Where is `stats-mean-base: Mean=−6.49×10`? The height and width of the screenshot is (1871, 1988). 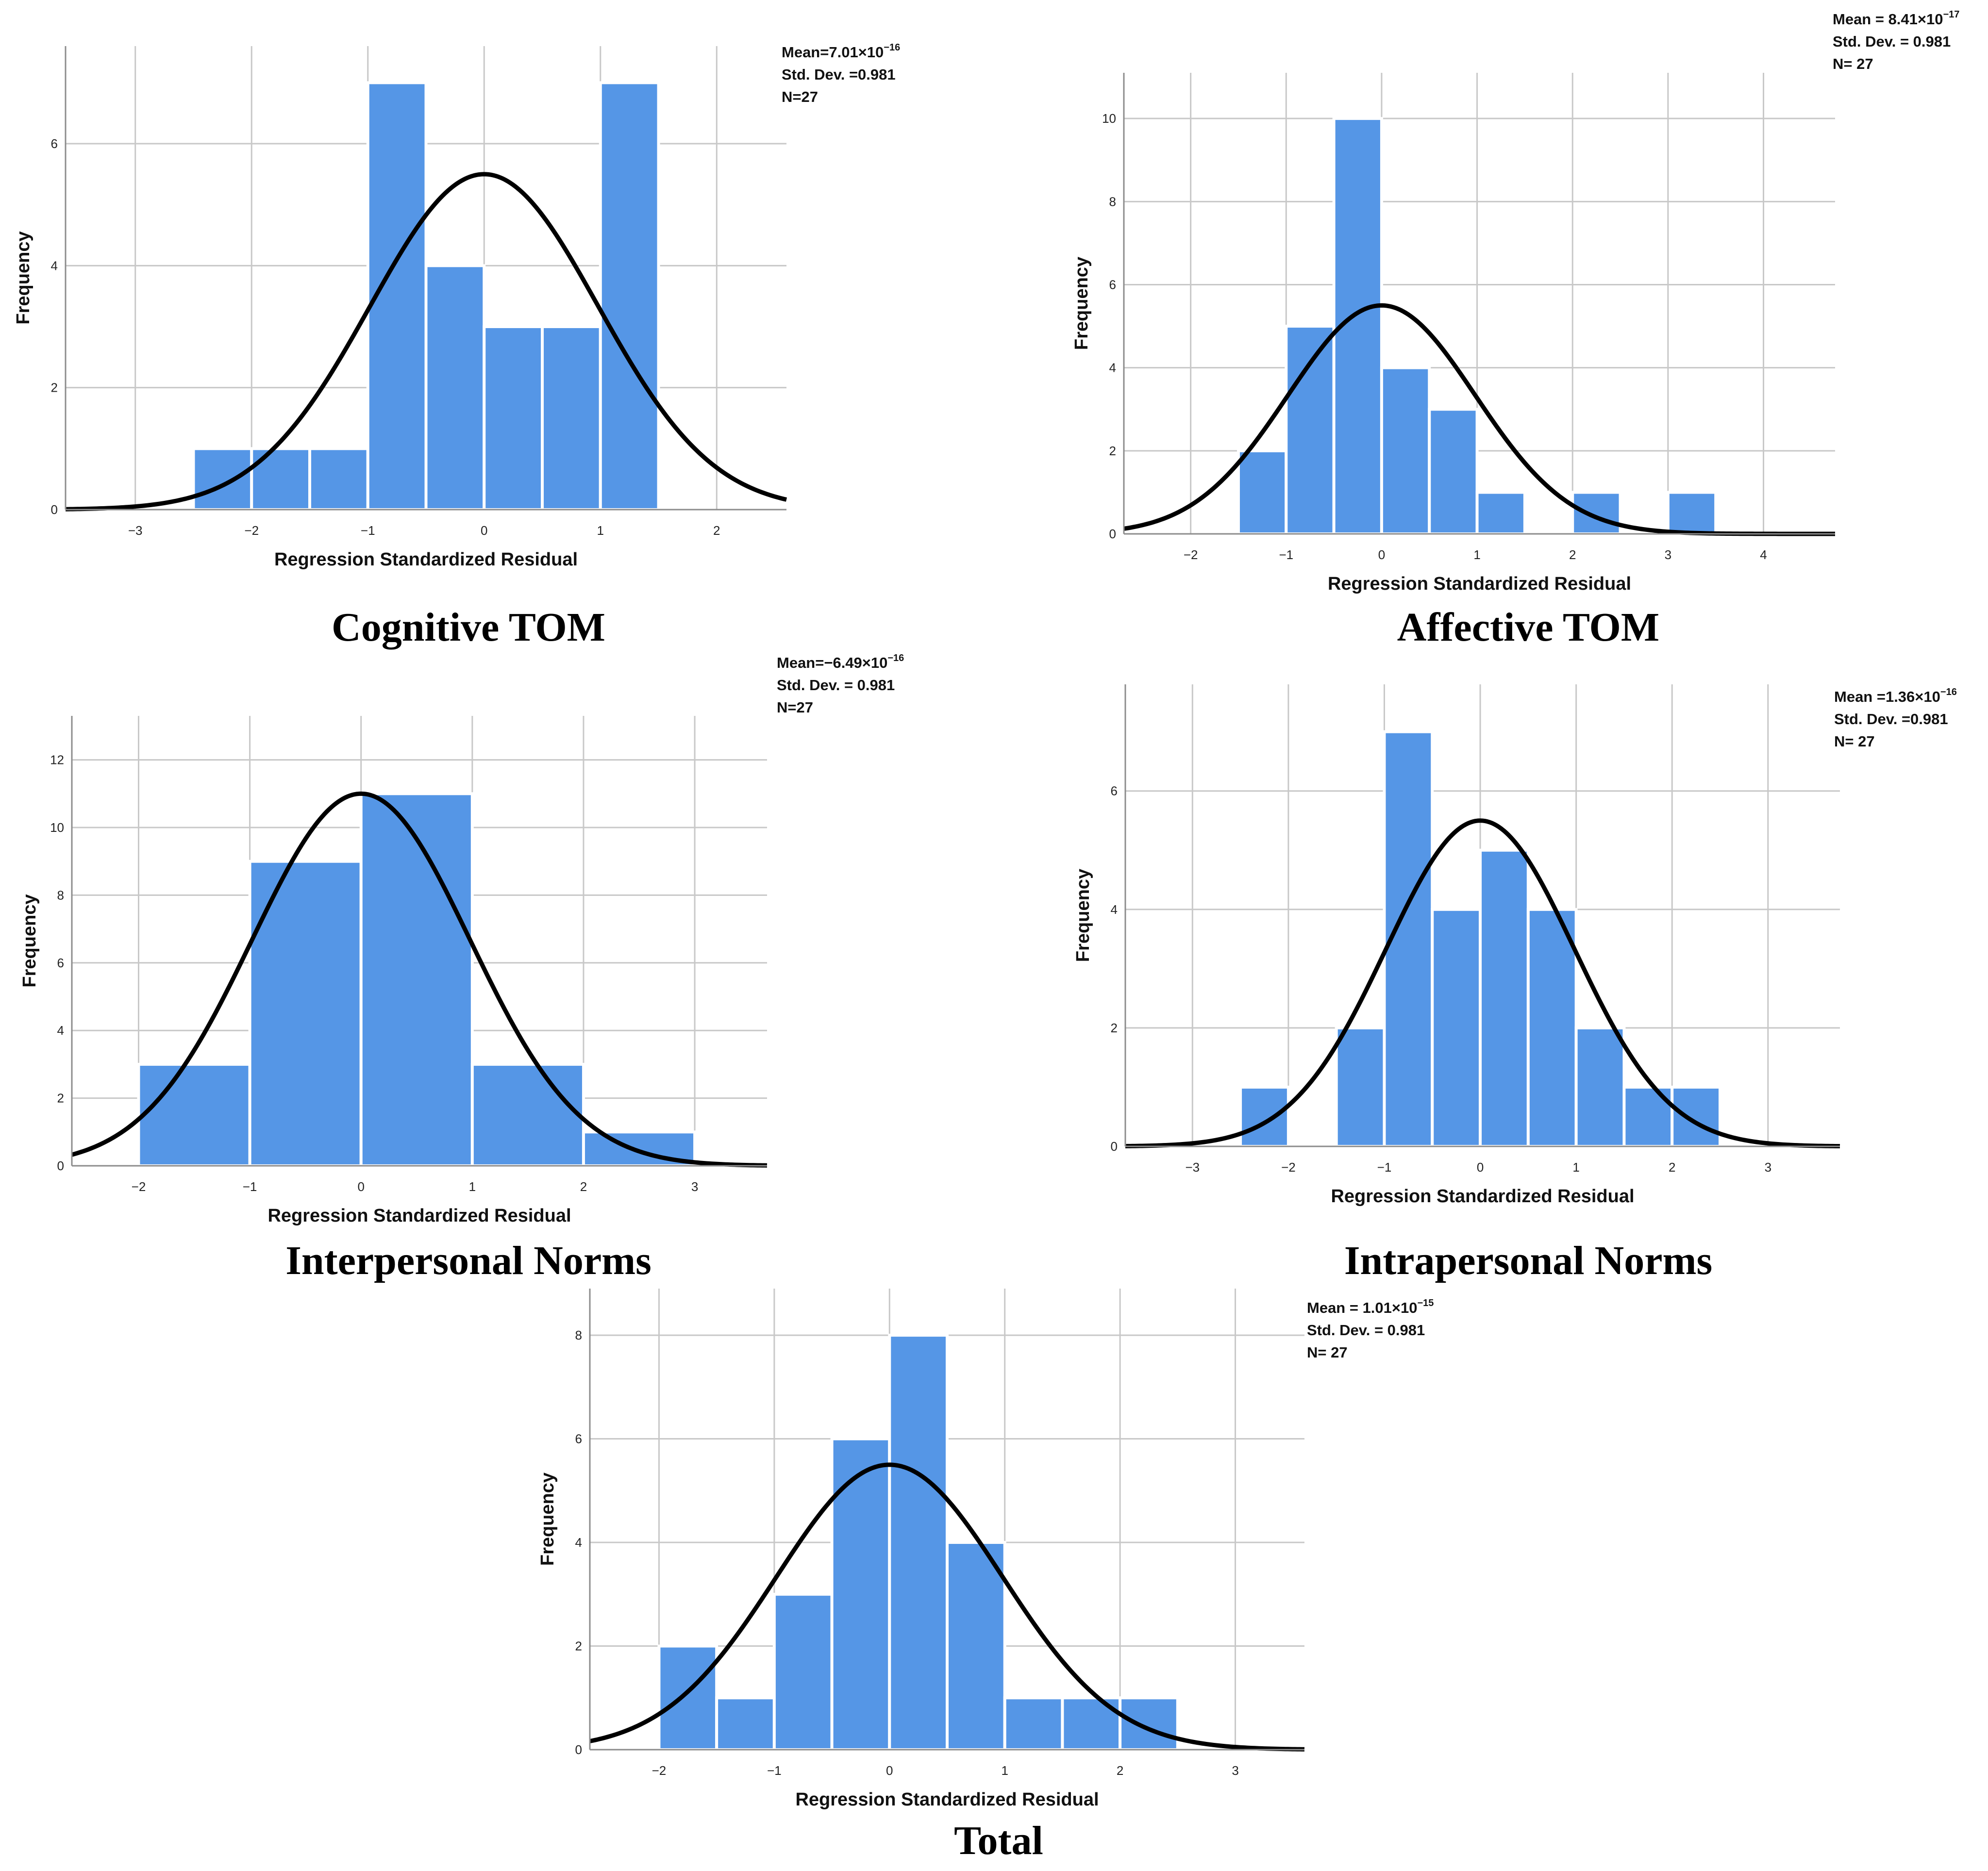 stats-mean-base: Mean=−6.49×10 is located at coordinates (832, 662).